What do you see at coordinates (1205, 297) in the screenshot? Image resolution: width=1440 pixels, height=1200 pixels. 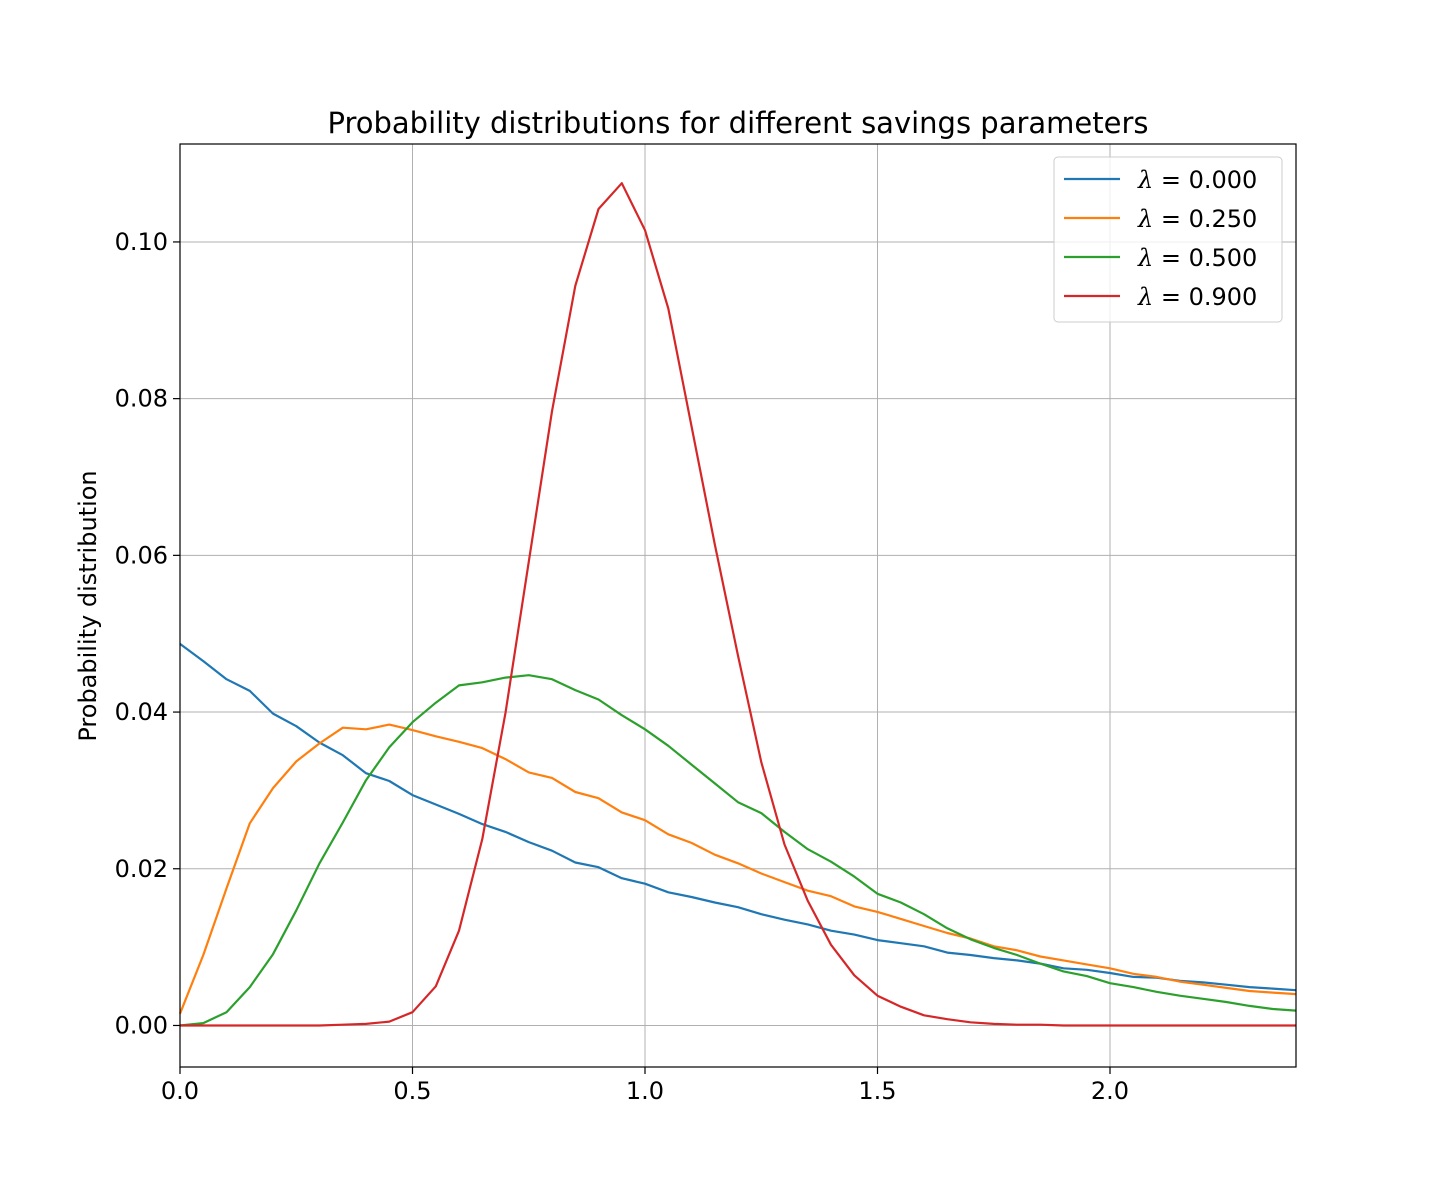 I see `legend-value: = 0.900` at bounding box center [1205, 297].